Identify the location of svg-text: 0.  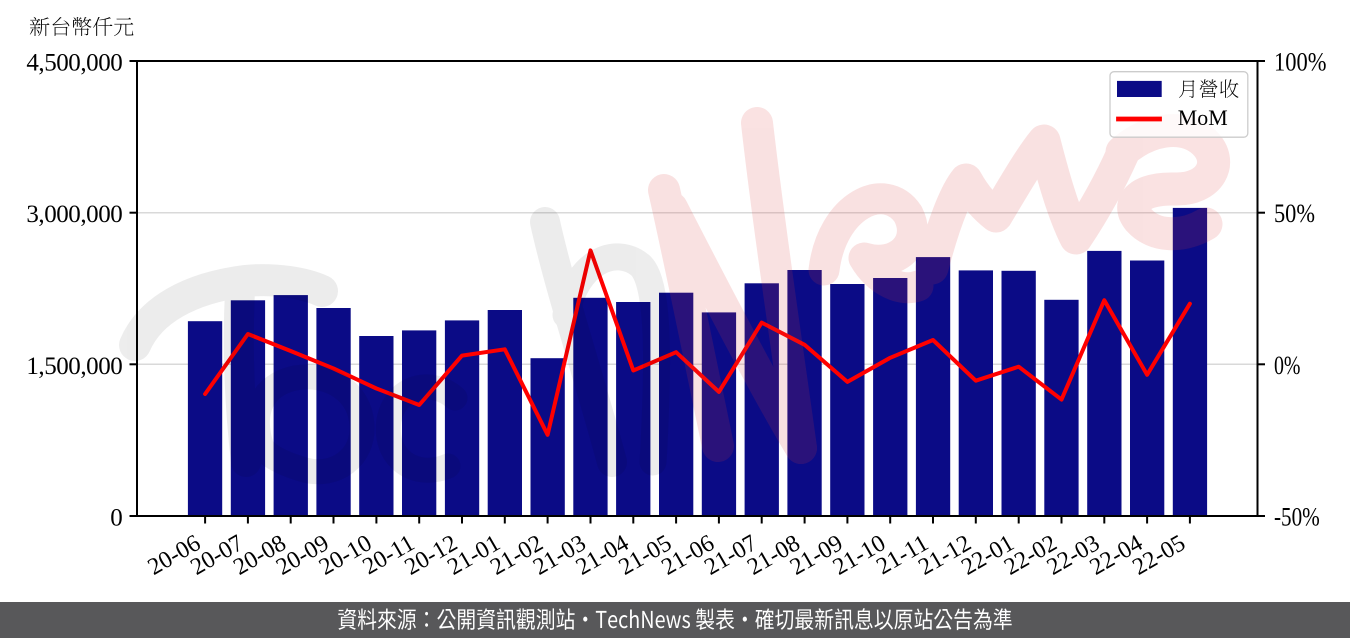
(116, 518).